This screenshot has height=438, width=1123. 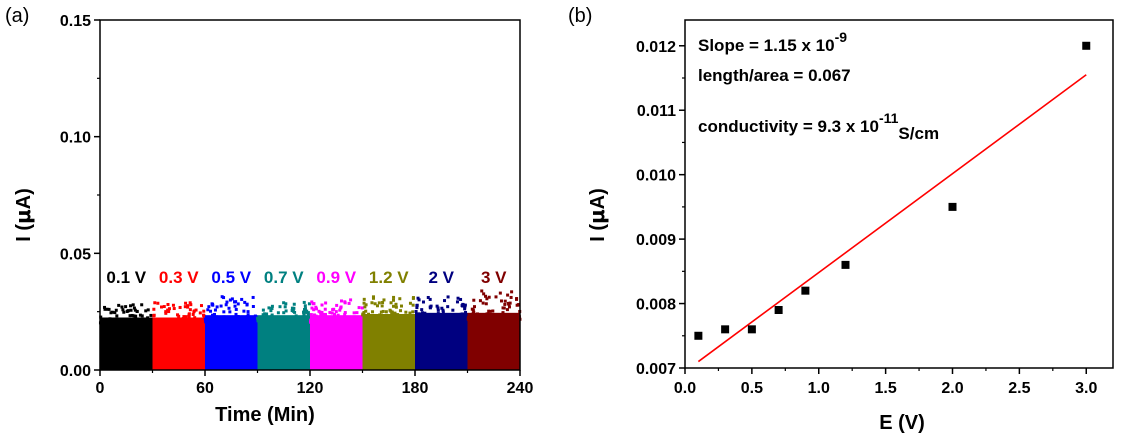 I want to click on x-tick-label: 180, so click(x=415, y=388).